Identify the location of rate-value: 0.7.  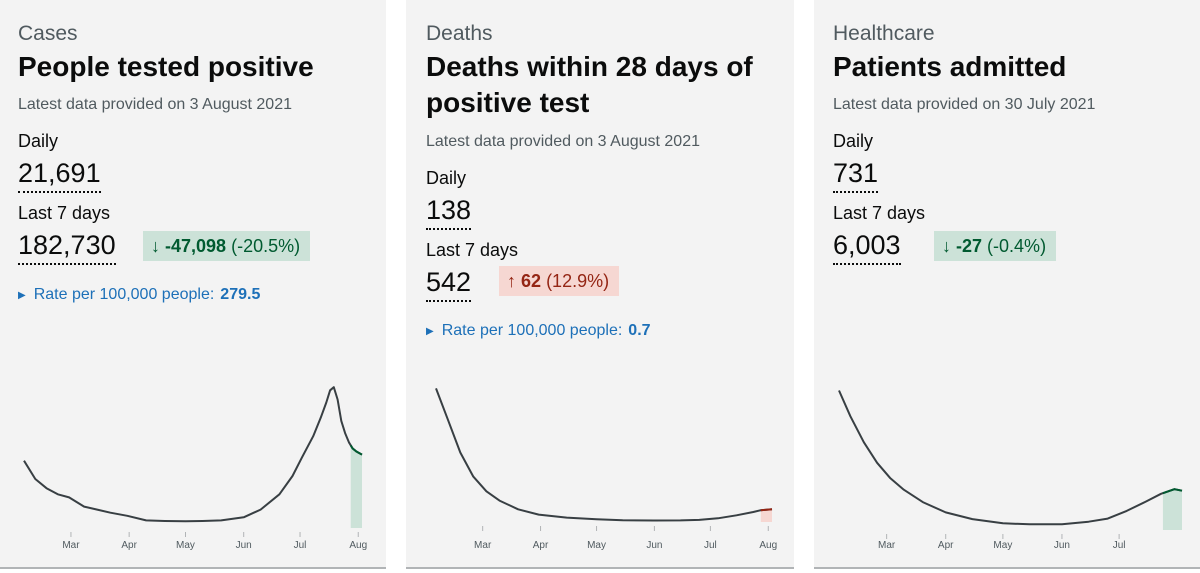
(639, 330).